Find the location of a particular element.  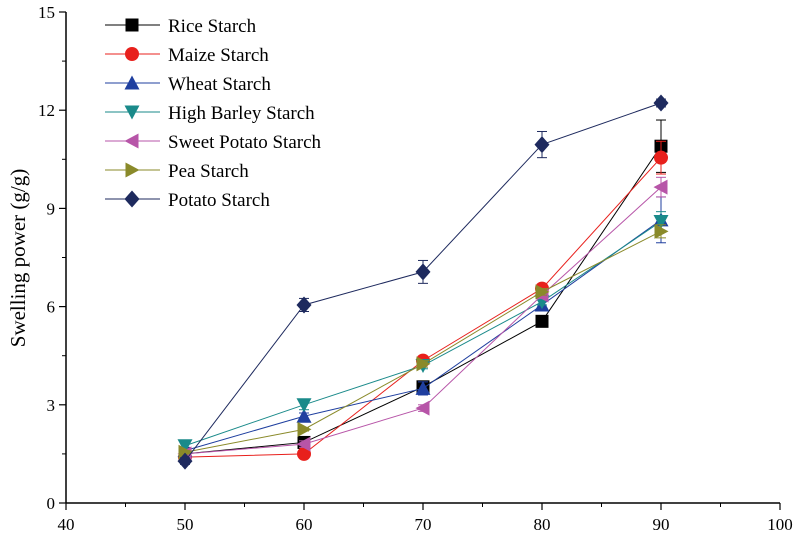

y-tick-label: 15 is located at coordinates (46, 12).